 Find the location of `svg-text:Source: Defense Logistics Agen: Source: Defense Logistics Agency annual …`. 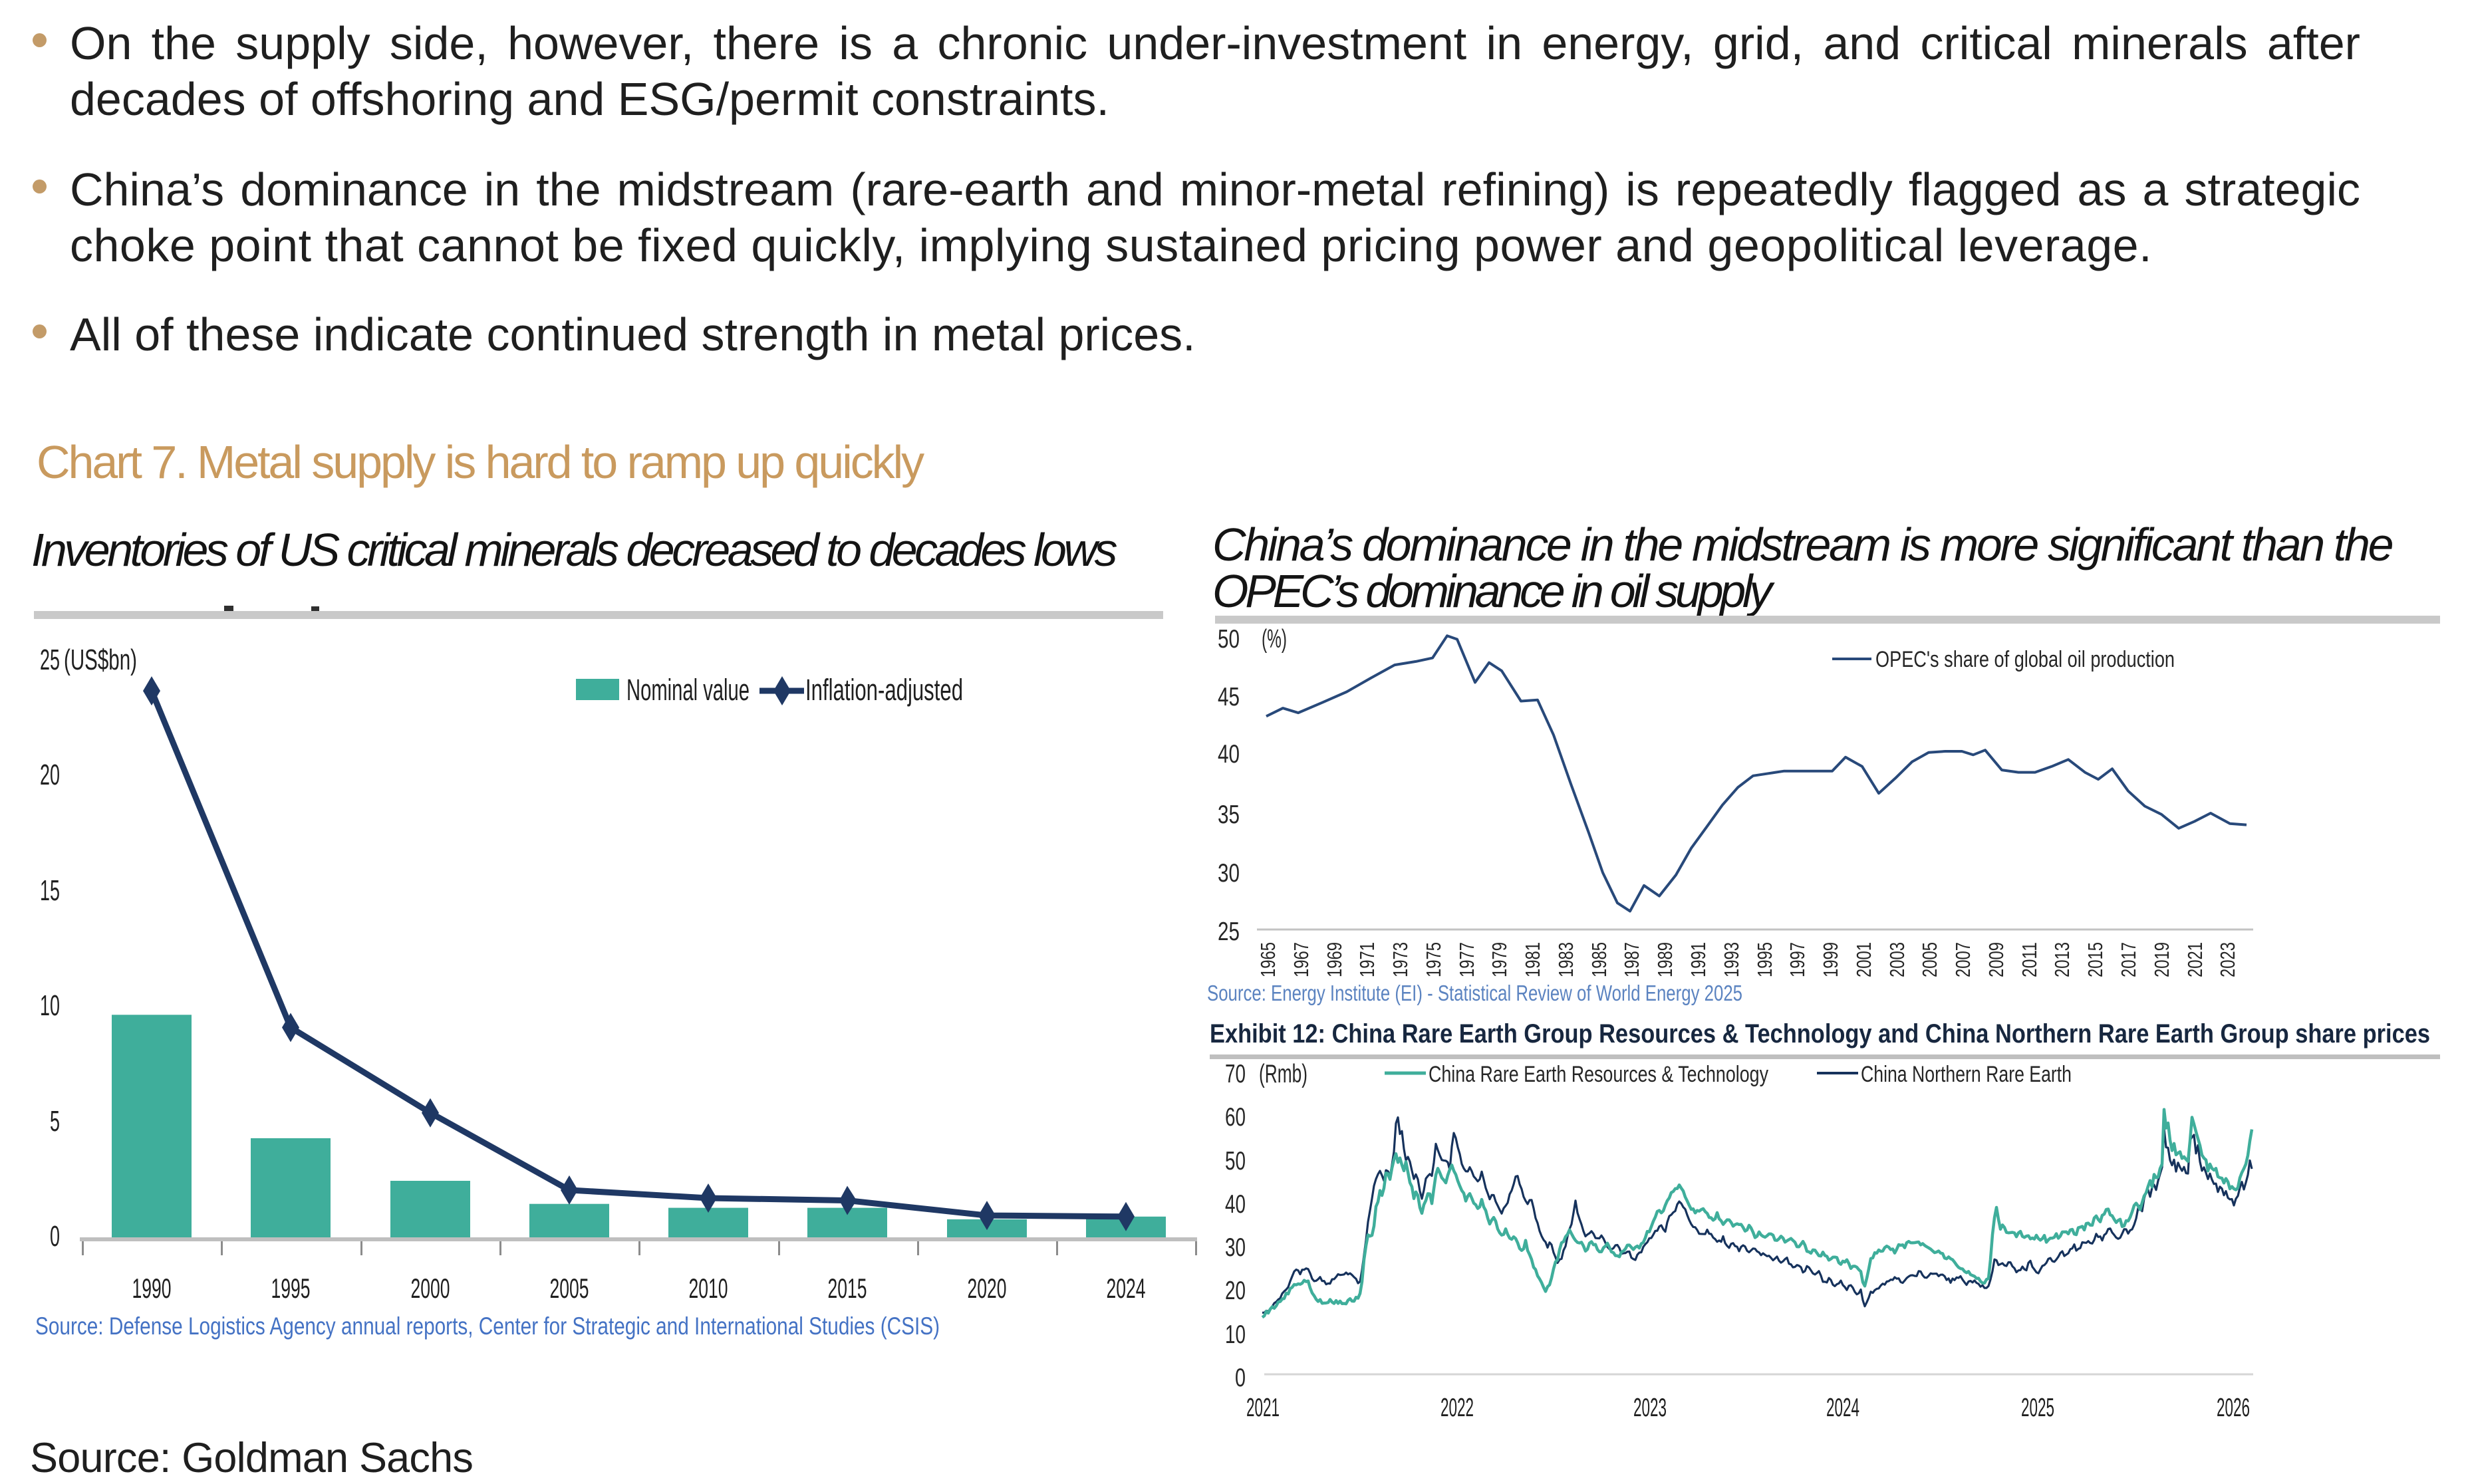

svg-text:Source: Defense Logistics Agen: Source: Defense Logistics Agency annual … is located at coordinates (487, 1326).